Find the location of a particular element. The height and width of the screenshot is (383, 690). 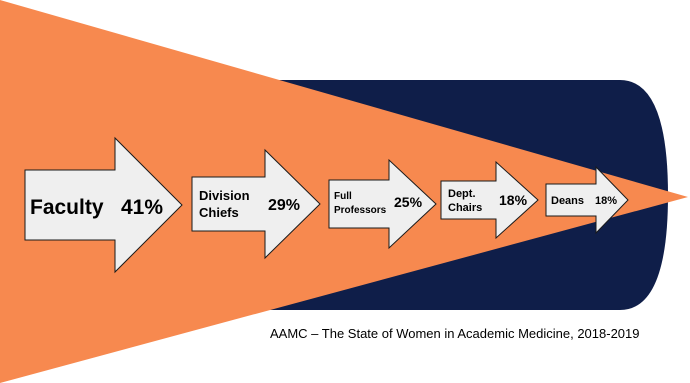

arrow-division-chiefs: Division Chiefs 29% is located at coordinates (256, 204).